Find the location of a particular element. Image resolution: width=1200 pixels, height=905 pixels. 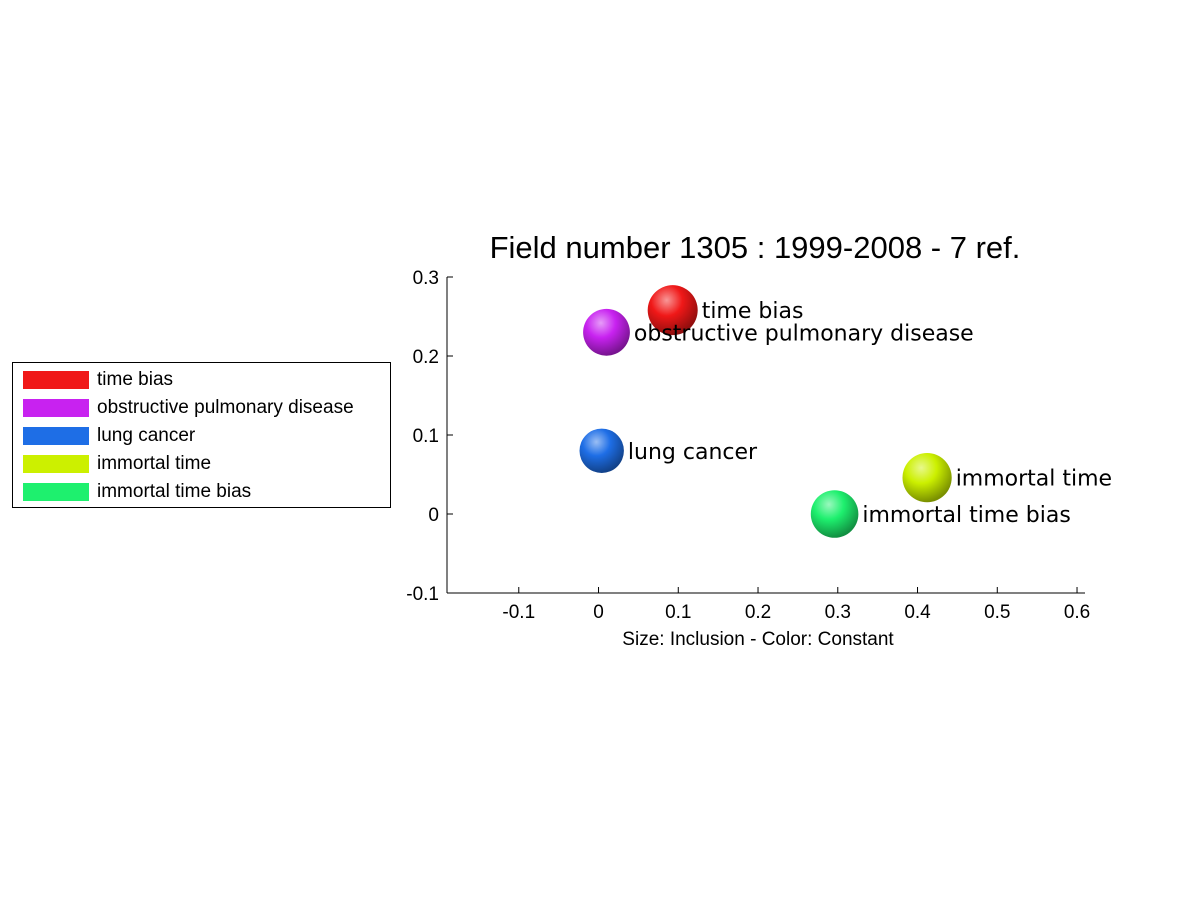

x-tick-label: -0.1 is located at coordinates (518, 612).